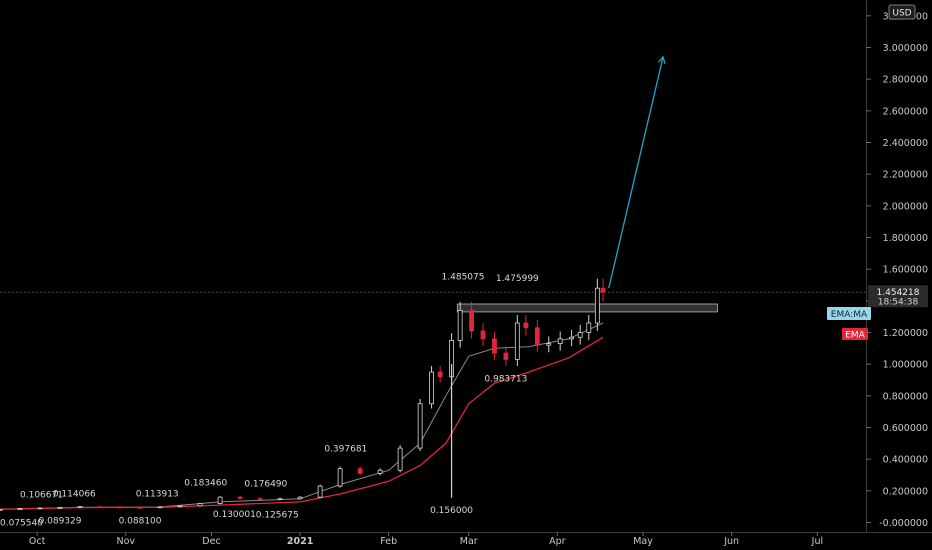  I want to click on x-tick-label: Dec, so click(211, 541).